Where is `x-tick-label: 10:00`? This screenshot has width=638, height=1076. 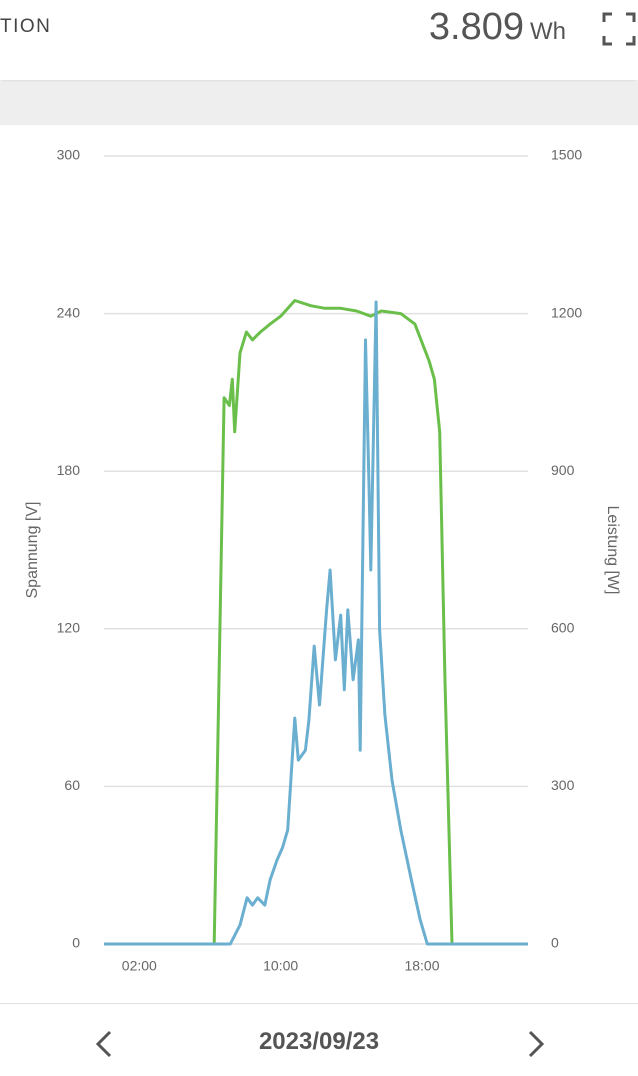
x-tick-label: 10:00 is located at coordinates (280, 966).